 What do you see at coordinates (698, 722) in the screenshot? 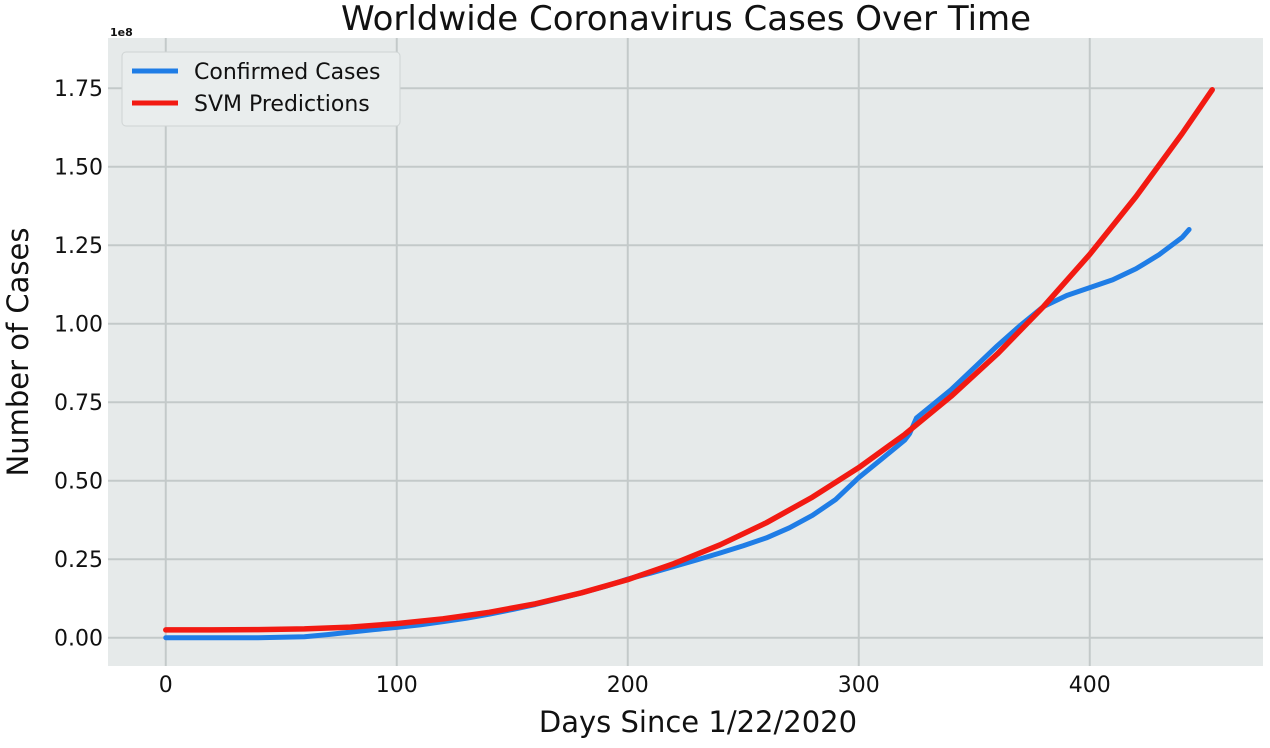
I see `x-axis-label: Days Since 1/22/2020` at bounding box center [698, 722].